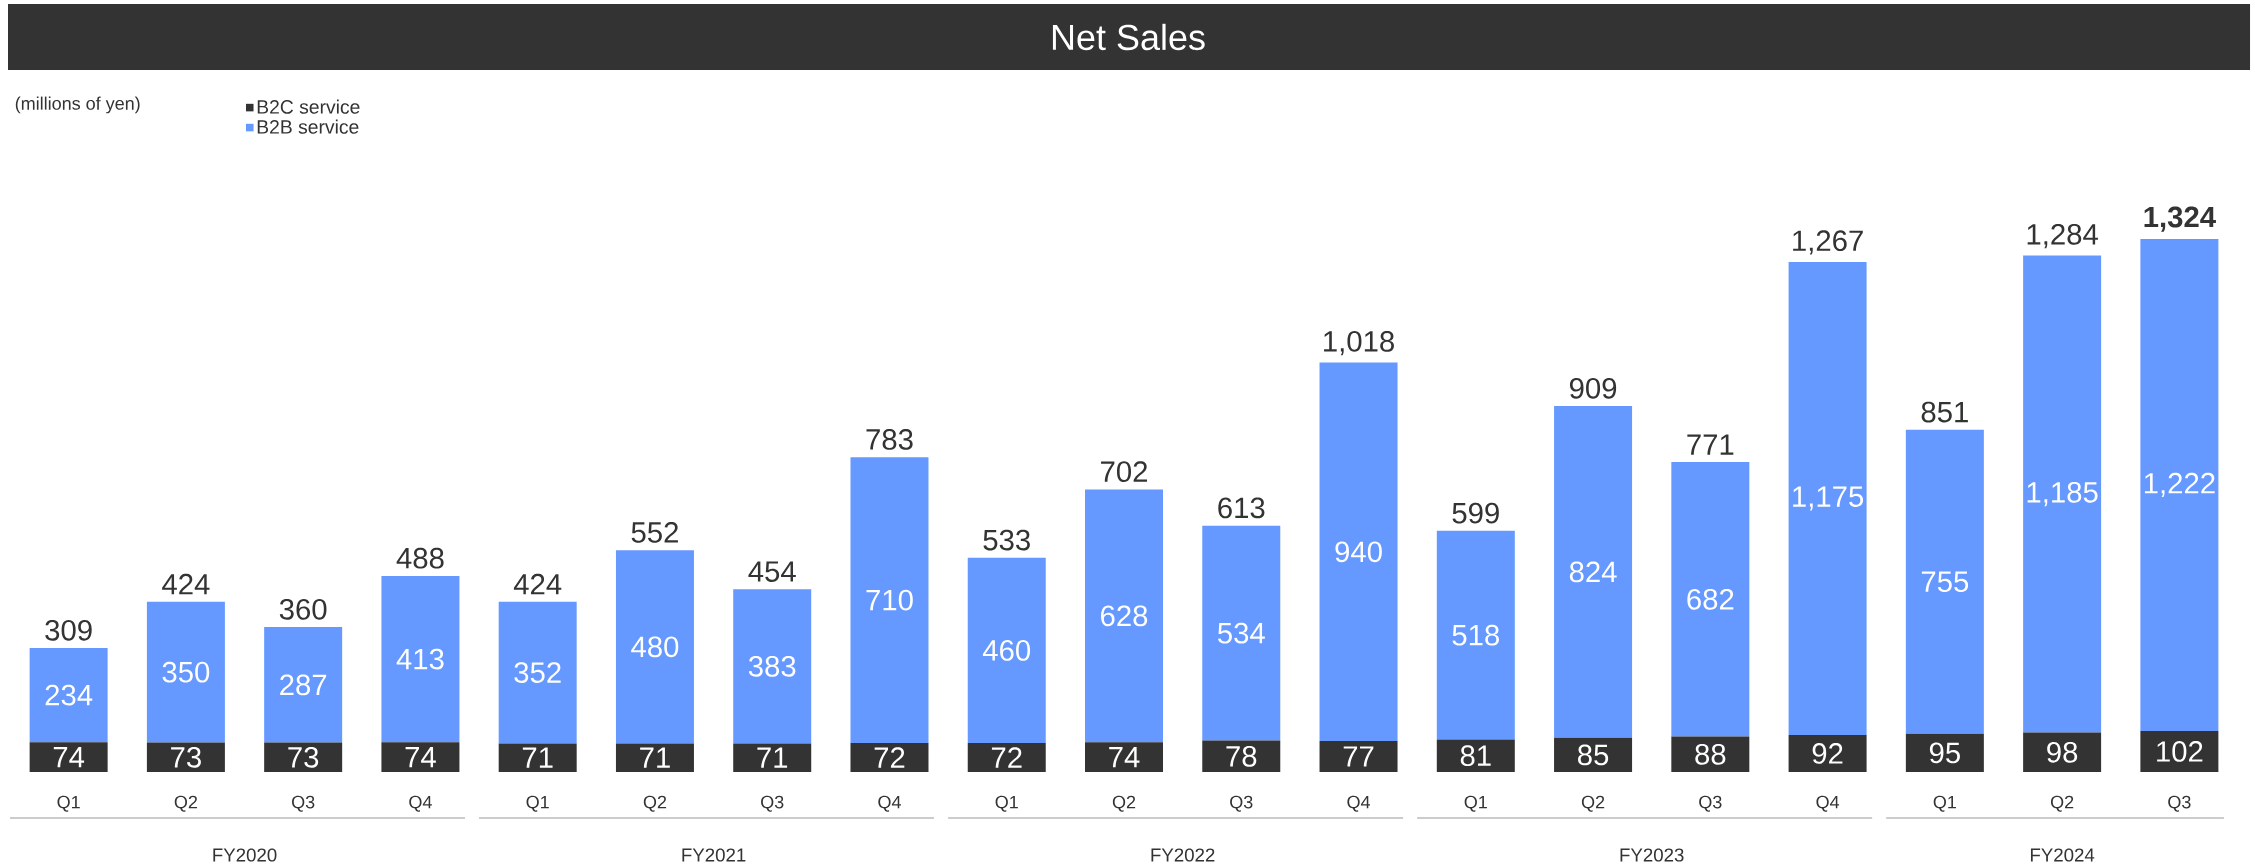  I want to click on legend-label: B2B service, so click(308, 126).